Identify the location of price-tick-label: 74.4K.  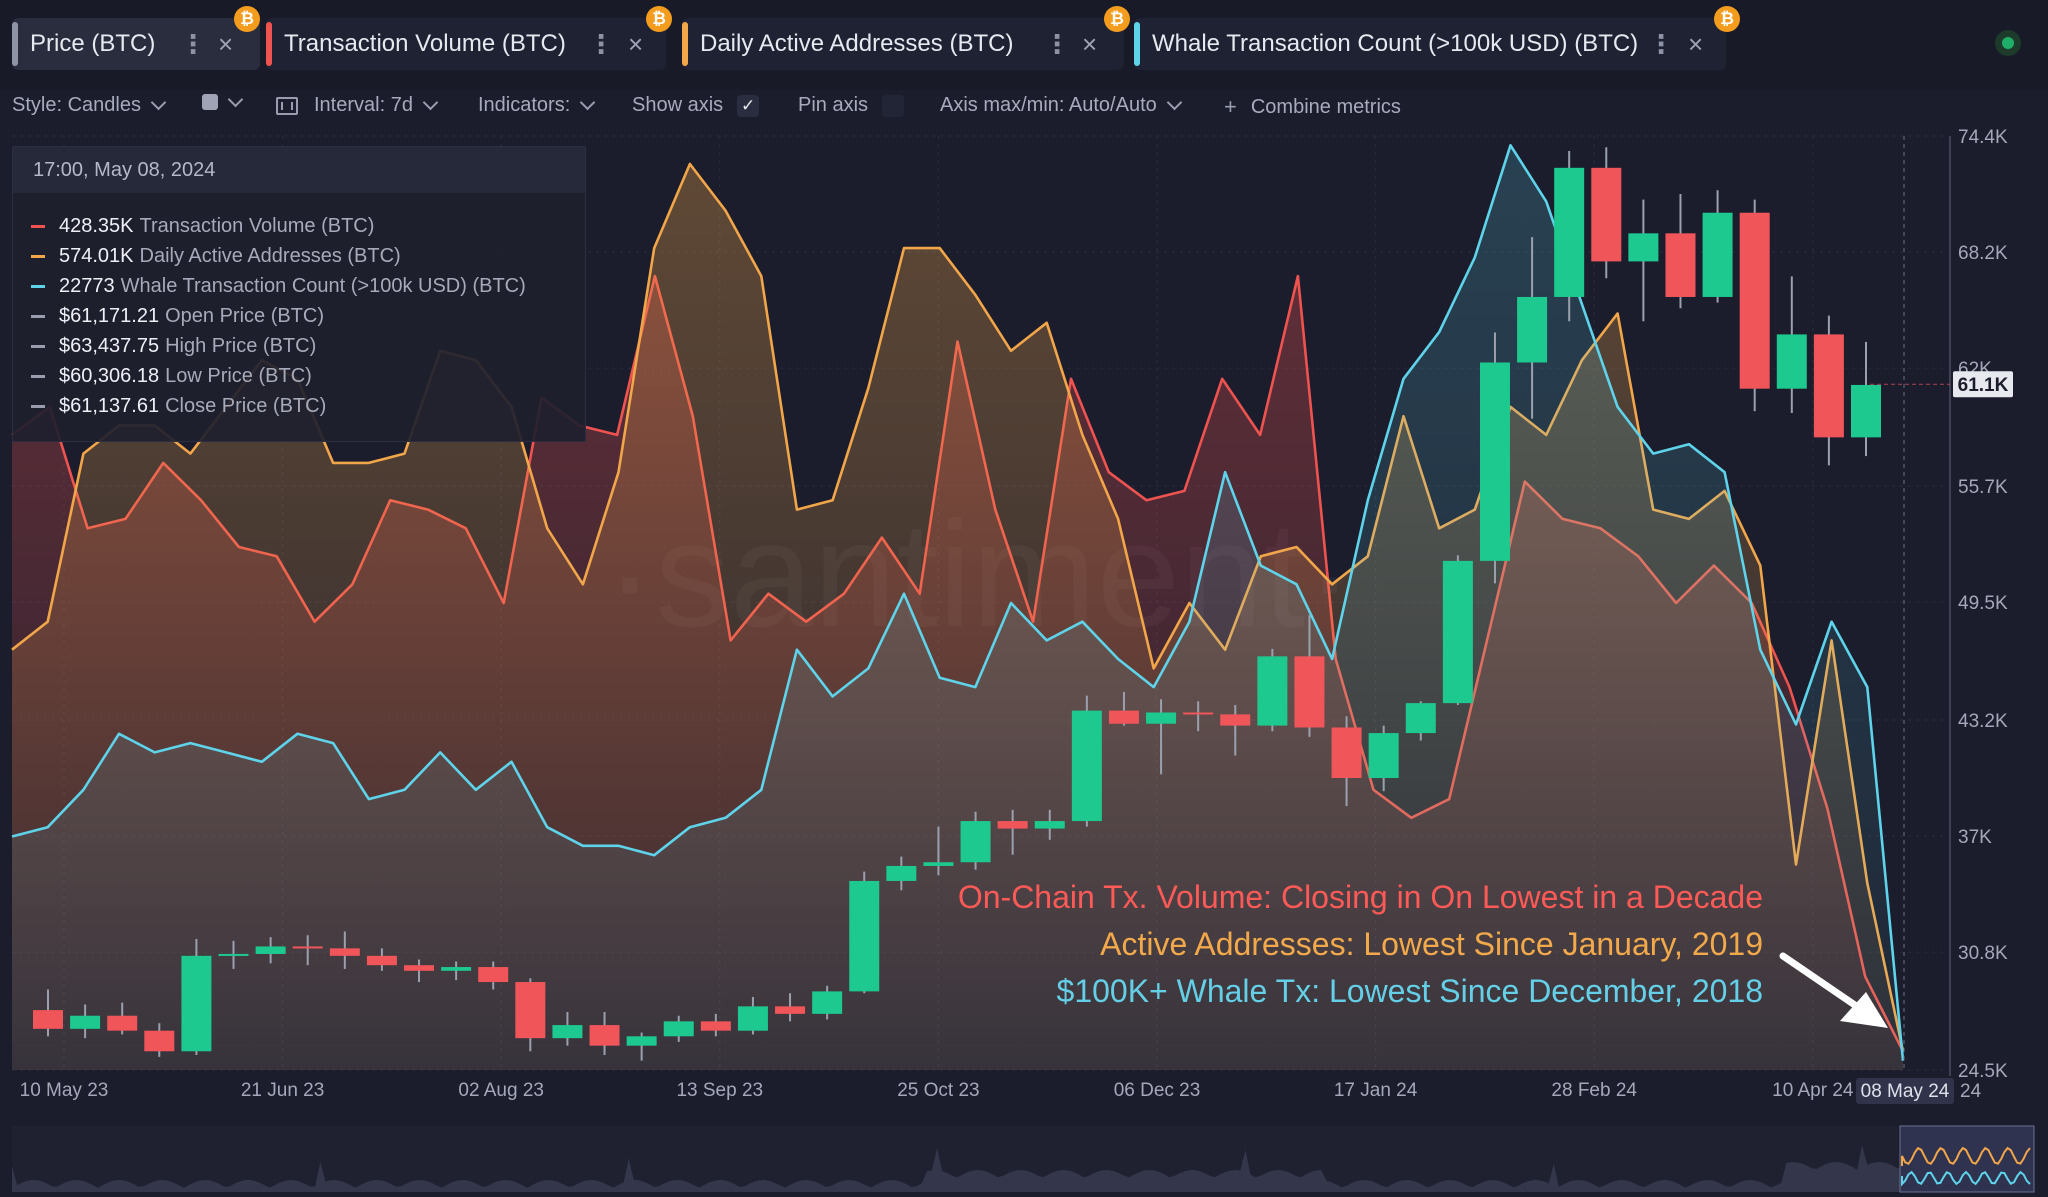
(1983, 137).